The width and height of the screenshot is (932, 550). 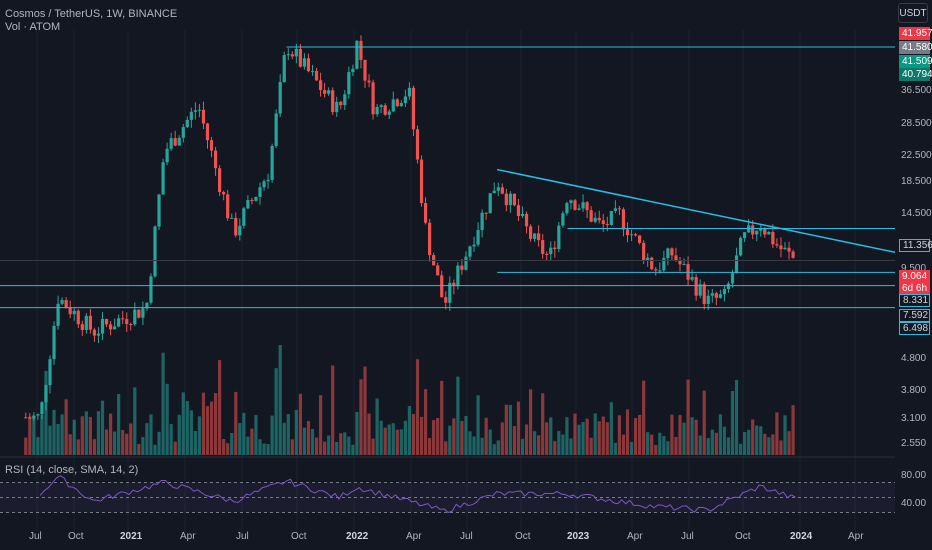 I want to click on price-tag: 40.794, so click(x=915, y=74).